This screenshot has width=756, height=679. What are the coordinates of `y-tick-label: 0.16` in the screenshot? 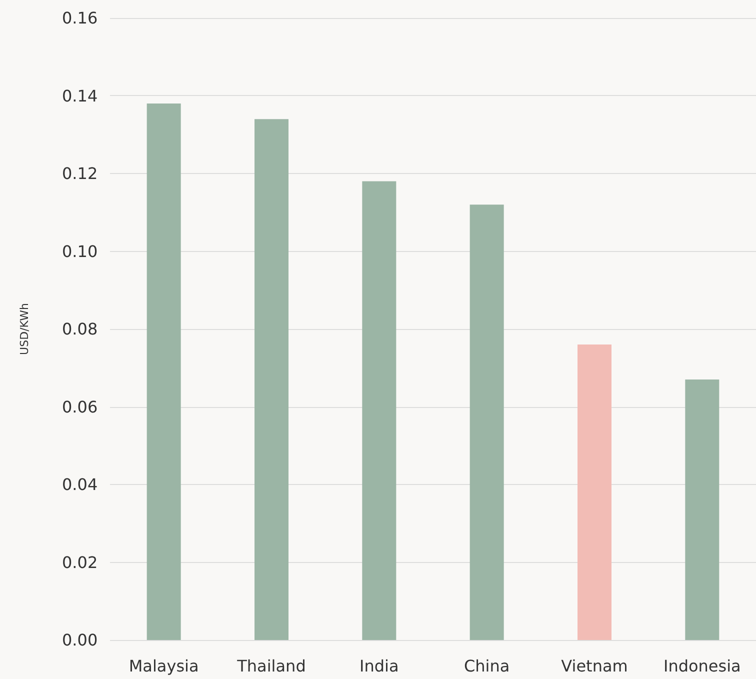 It's located at (80, 18).